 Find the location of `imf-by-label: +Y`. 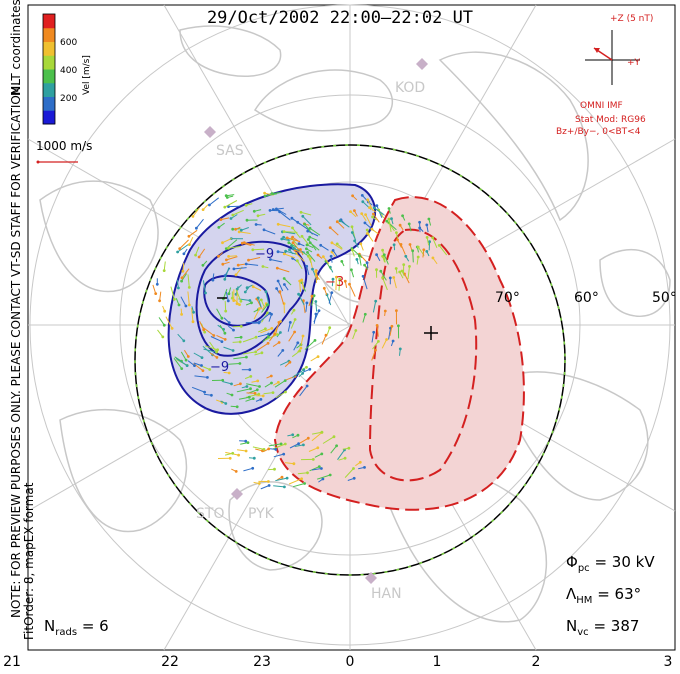

imf-by-label: +Y is located at coordinates (634, 63).